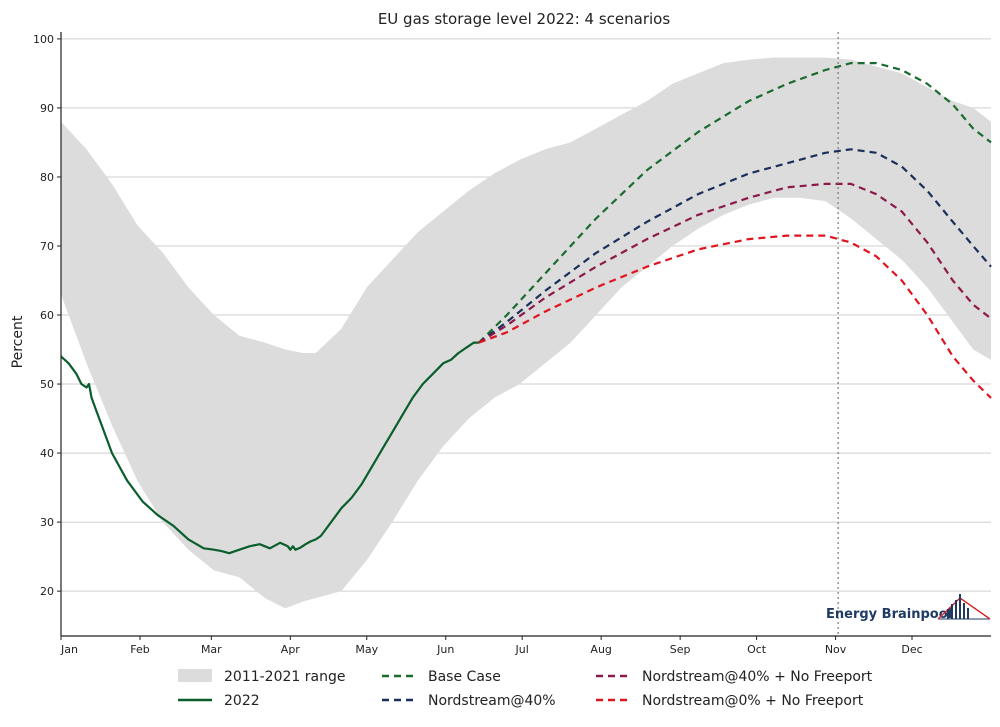 This screenshot has height=727, width=1000. I want to click on y-tick-label: 90, so click(47, 108).